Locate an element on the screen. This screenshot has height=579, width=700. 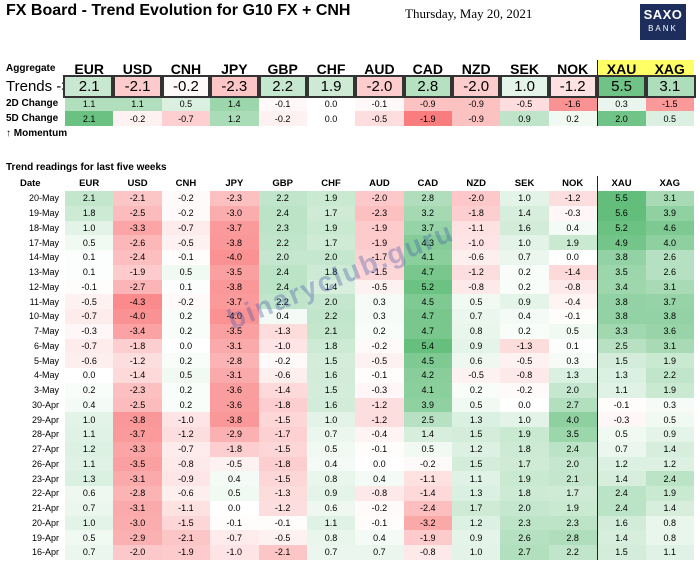
history-header-jpy: JPY is located at coordinates (234, 183).